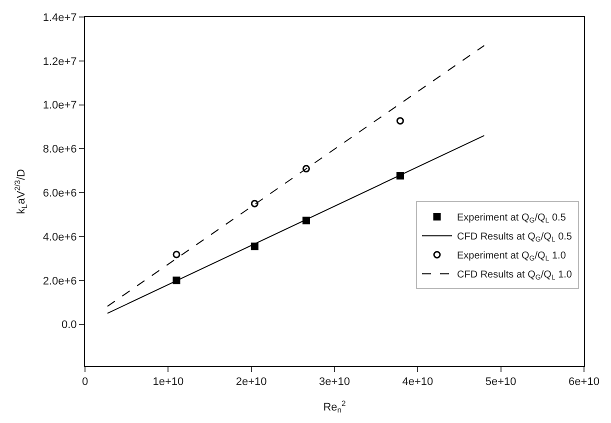 This screenshot has width=611, height=423. I want to click on y-tick-label: 8.0e+6, so click(59, 150).